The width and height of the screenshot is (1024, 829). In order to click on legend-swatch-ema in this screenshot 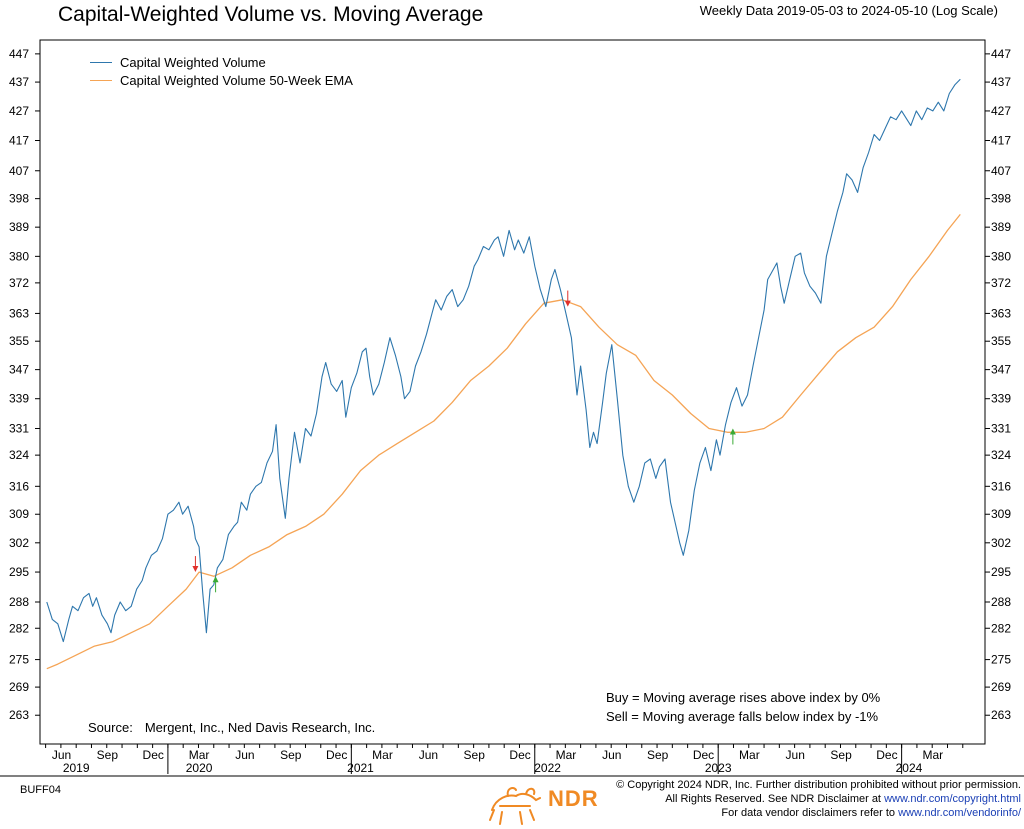, I will do `click(101, 80)`.